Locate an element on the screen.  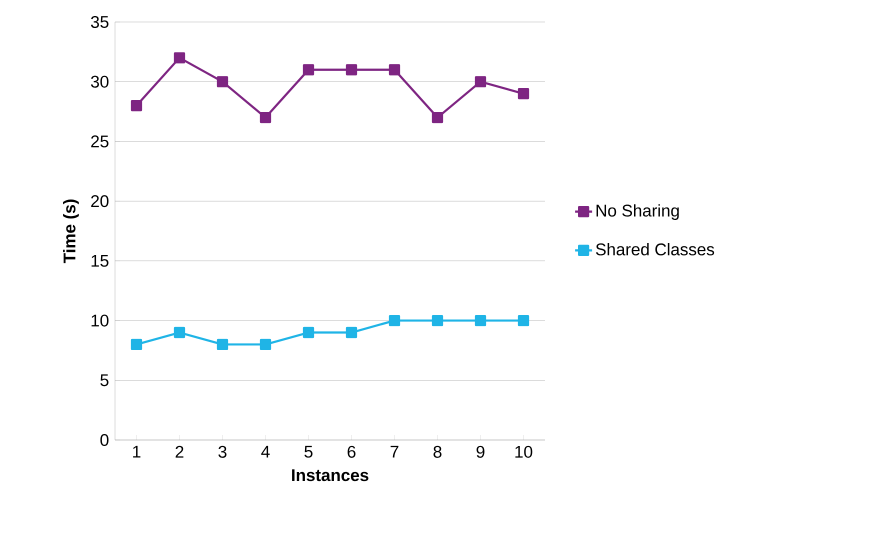
y-tick-label: 30 is located at coordinates (99, 82).